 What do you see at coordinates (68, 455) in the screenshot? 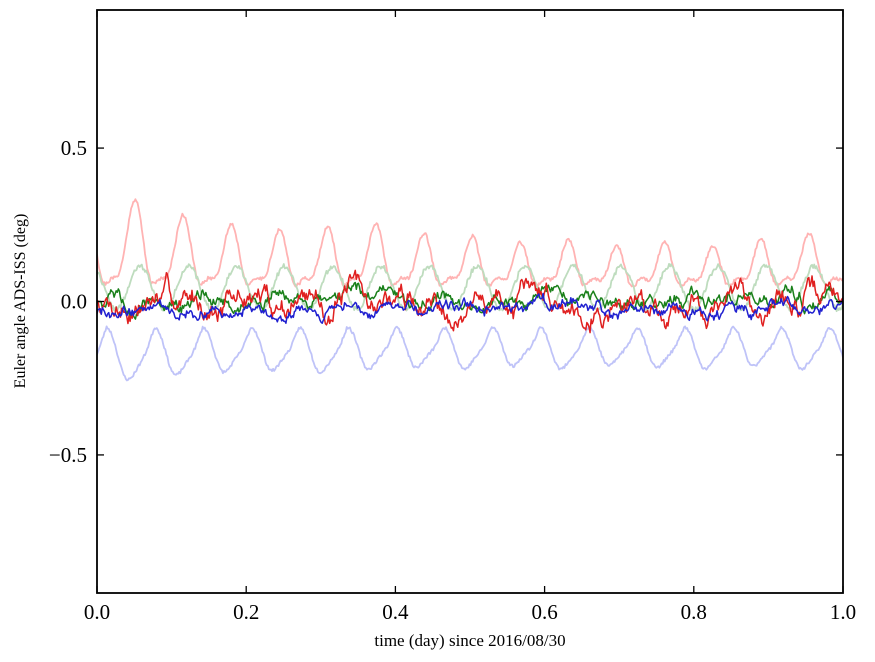
I see `y-tick-label: −0.5` at bounding box center [68, 455].